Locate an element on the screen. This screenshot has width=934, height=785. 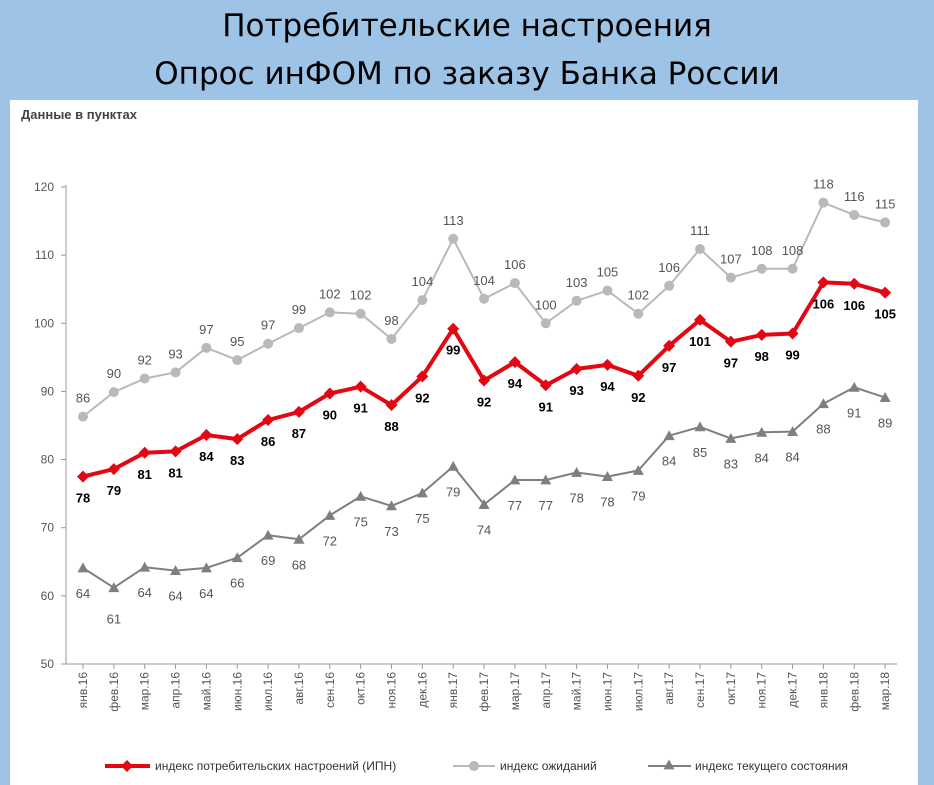
legend-label-ipn: индекс потребительских настроений (ИПН) is located at coordinates (275, 766).